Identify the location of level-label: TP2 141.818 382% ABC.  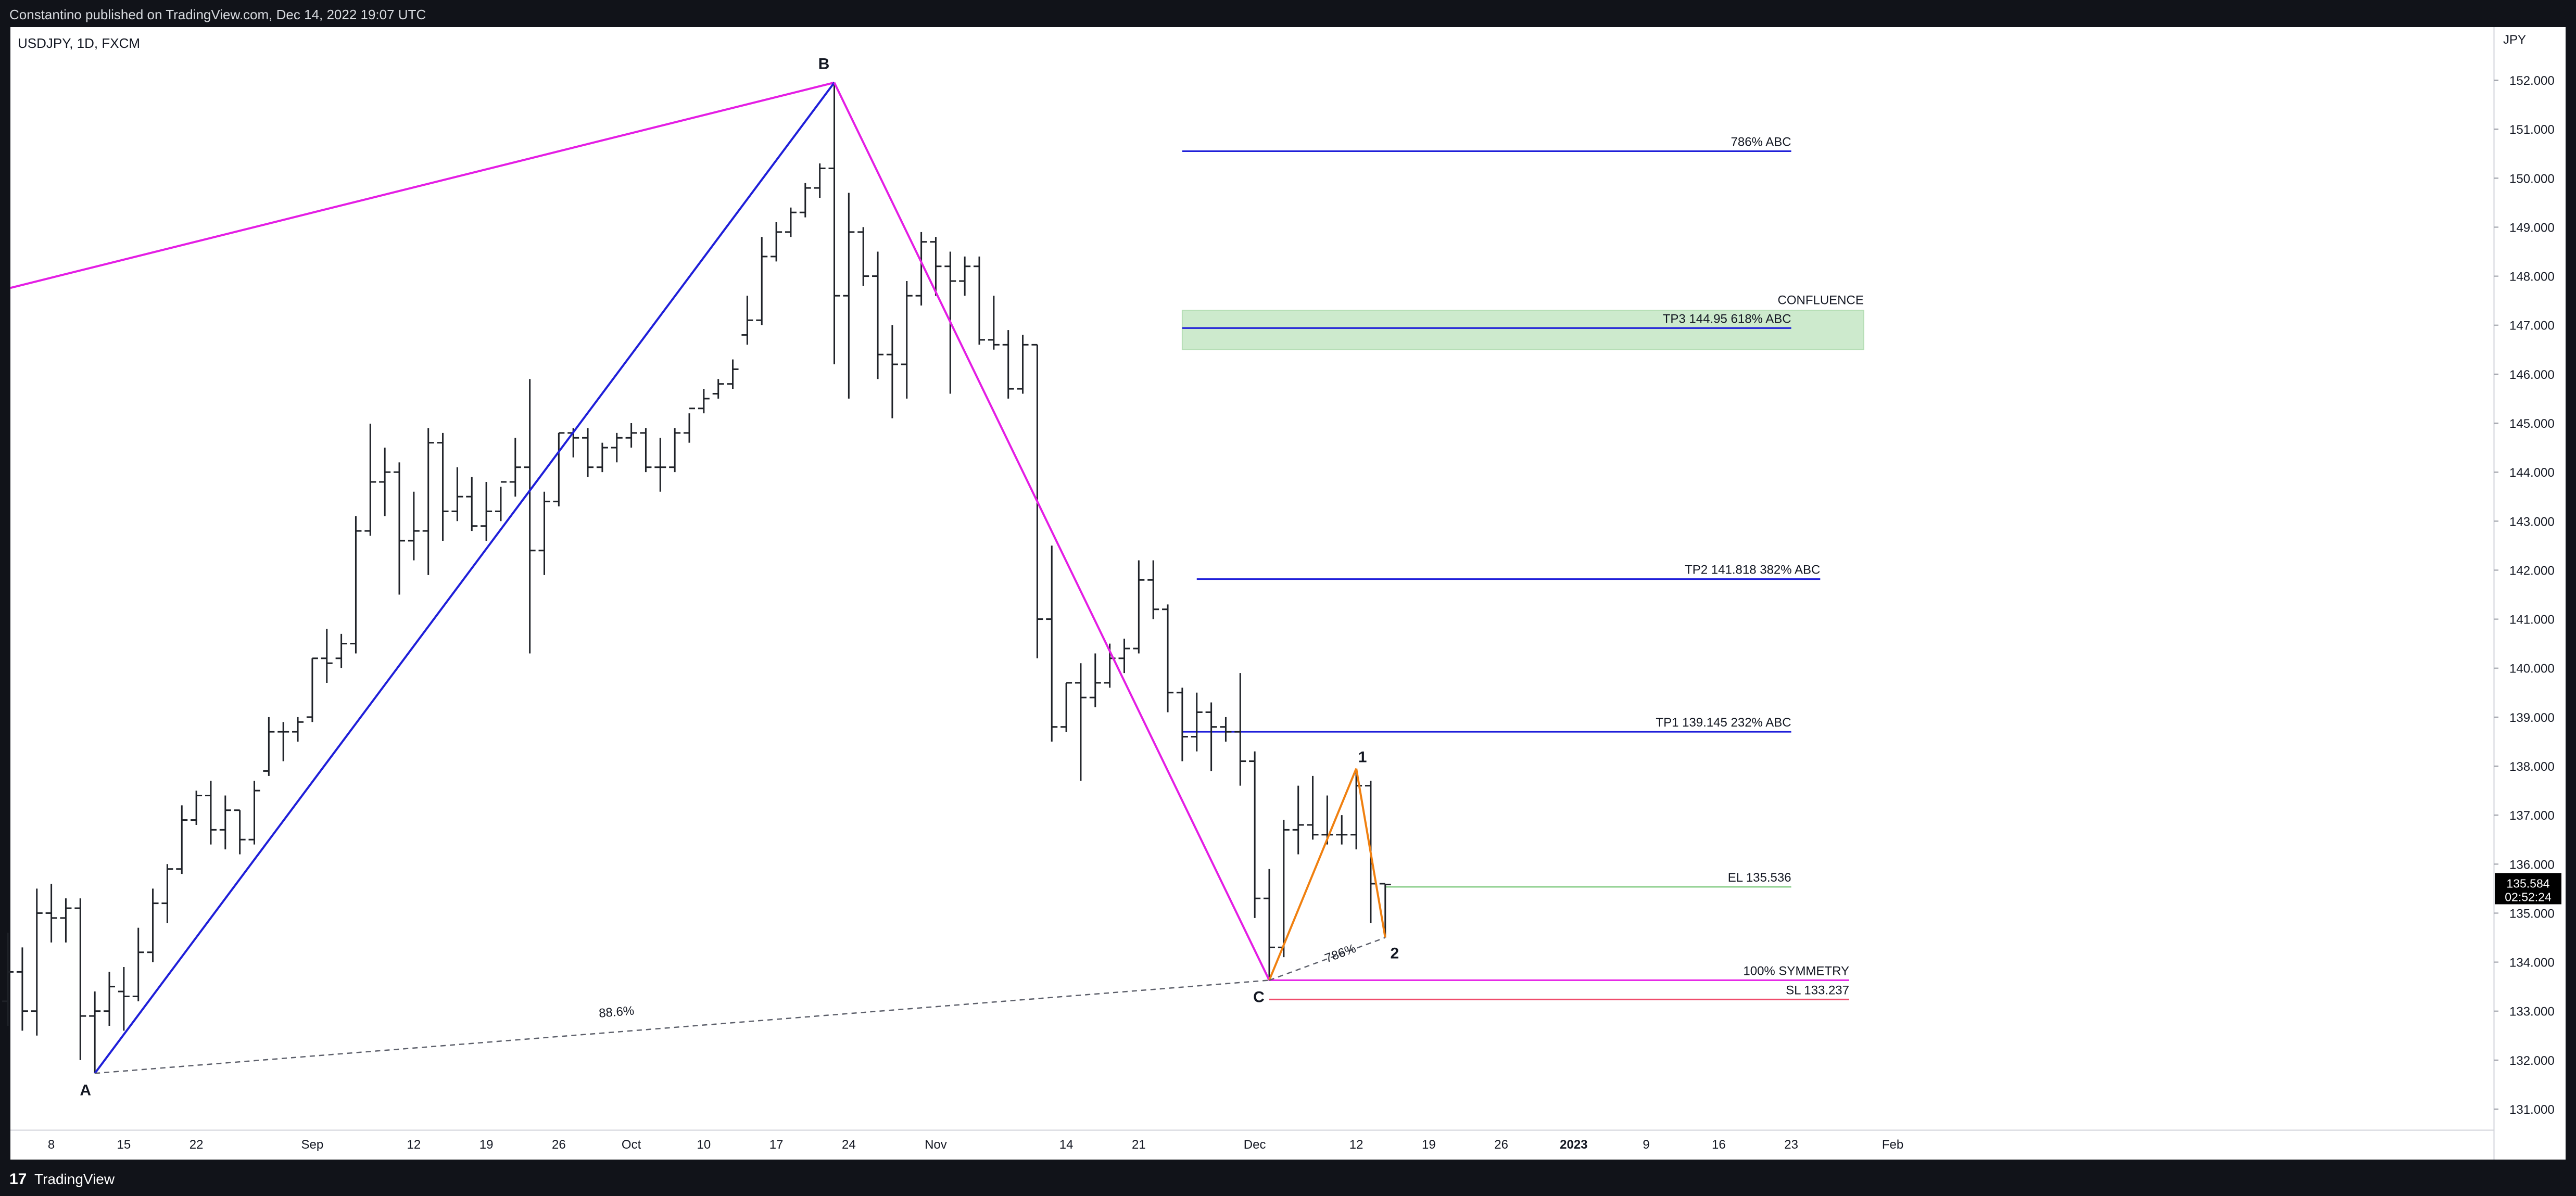
(1752, 570).